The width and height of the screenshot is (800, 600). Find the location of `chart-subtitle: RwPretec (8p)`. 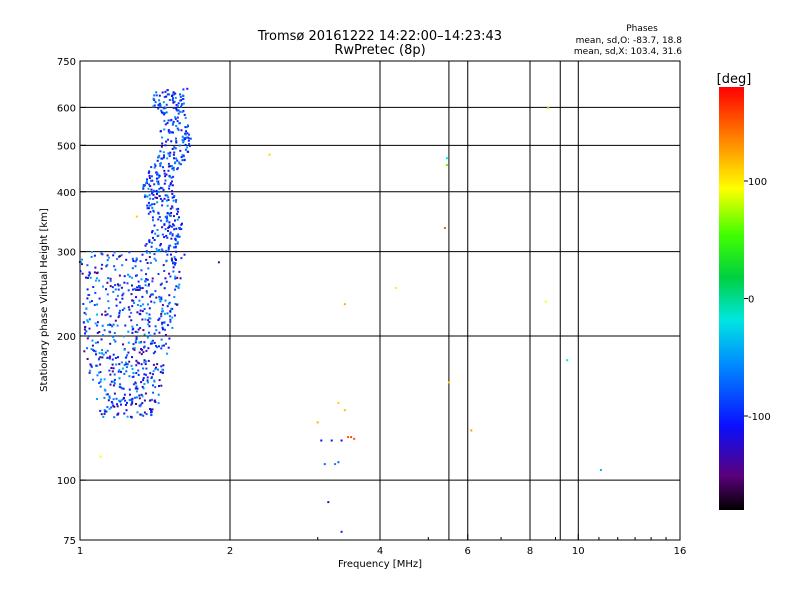

chart-subtitle: RwPretec (8p) is located at coordinates (379, 50).